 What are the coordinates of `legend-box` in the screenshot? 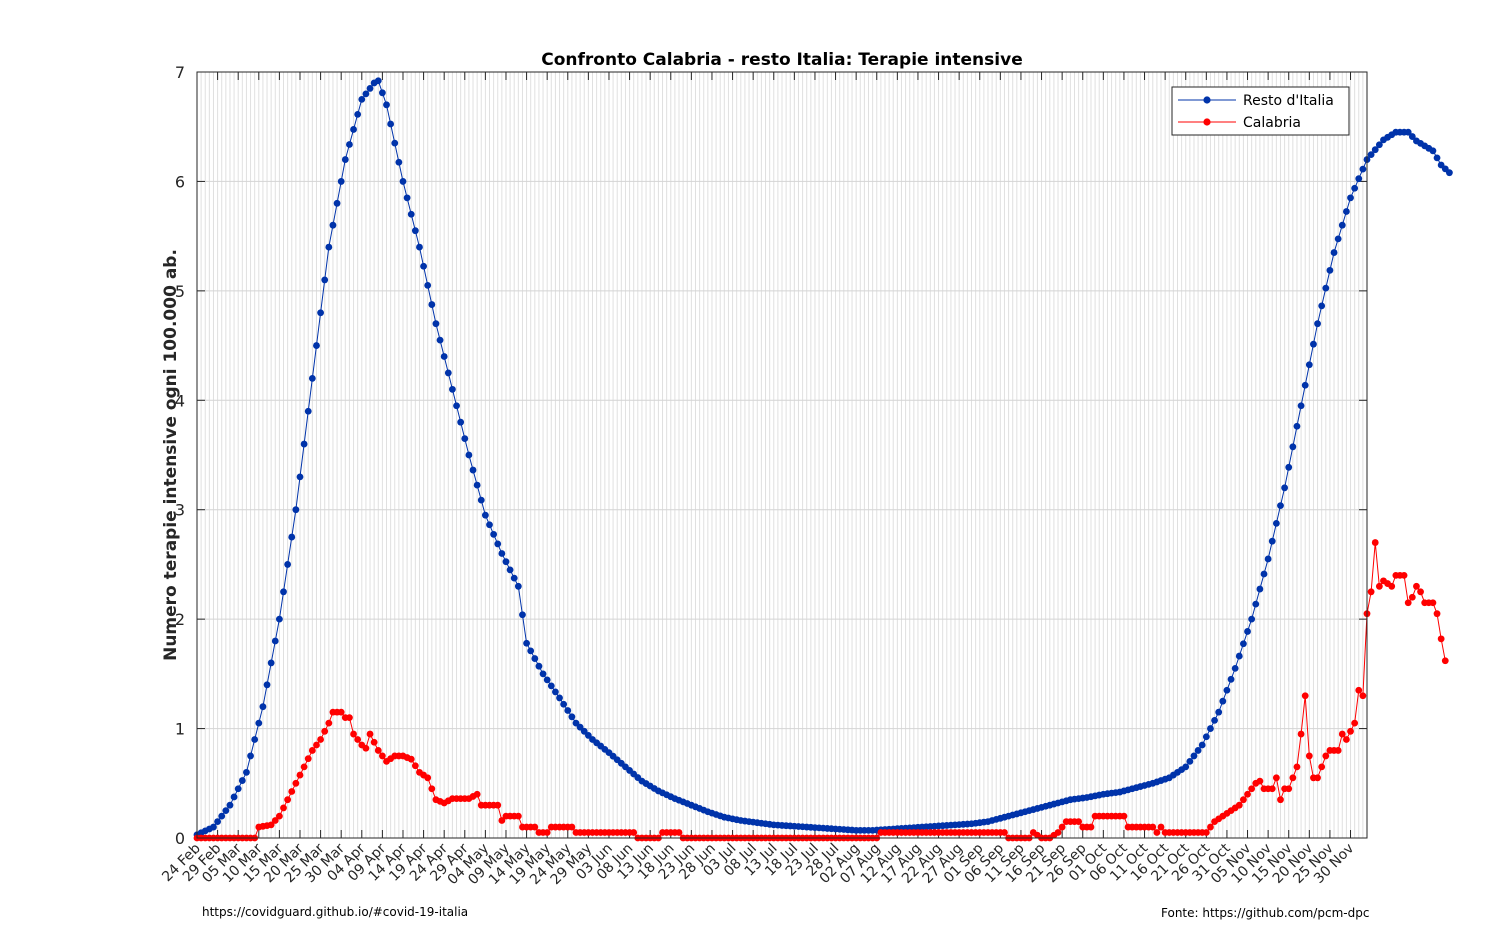 It's located at (1260, 111).